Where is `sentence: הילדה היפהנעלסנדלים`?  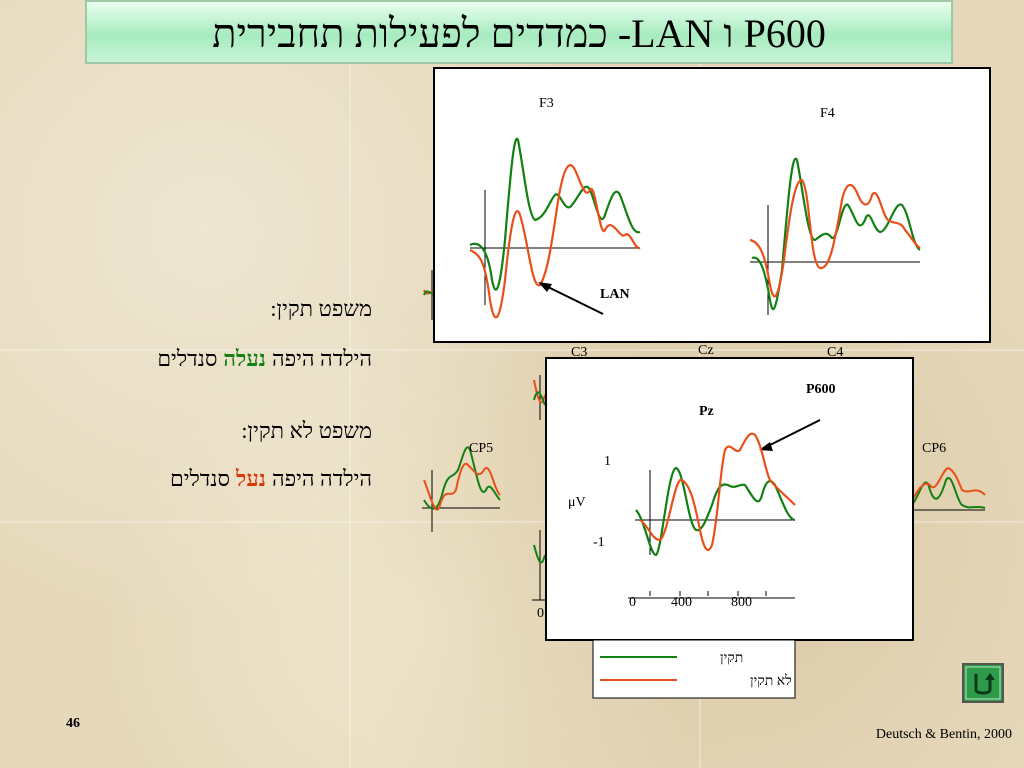 sentence: הילדה היפהנעלסנדלים is located at coordinates (268, 479).